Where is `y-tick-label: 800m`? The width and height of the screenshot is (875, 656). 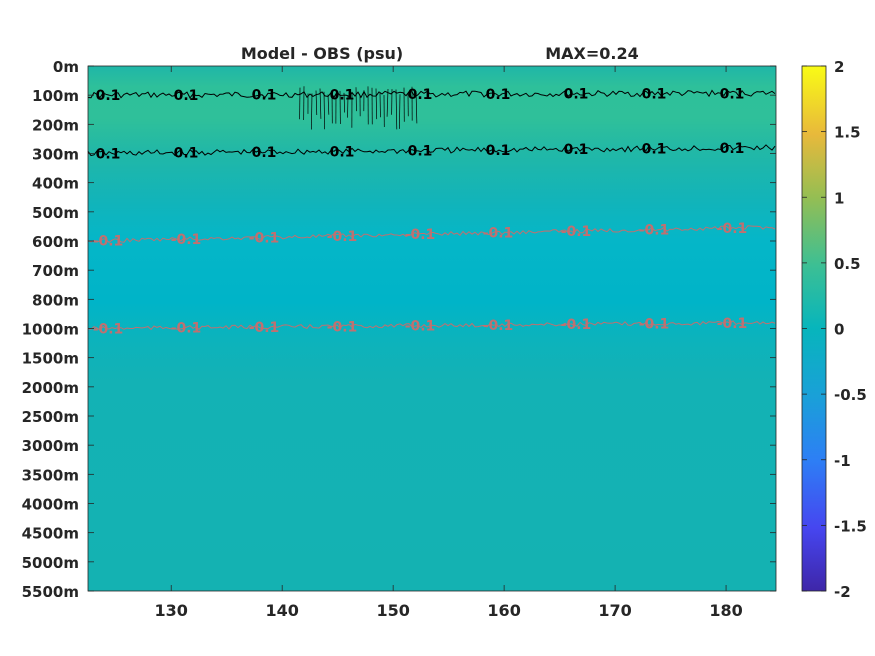
y-tick-label: 800m is located at coordinates (55, 300).